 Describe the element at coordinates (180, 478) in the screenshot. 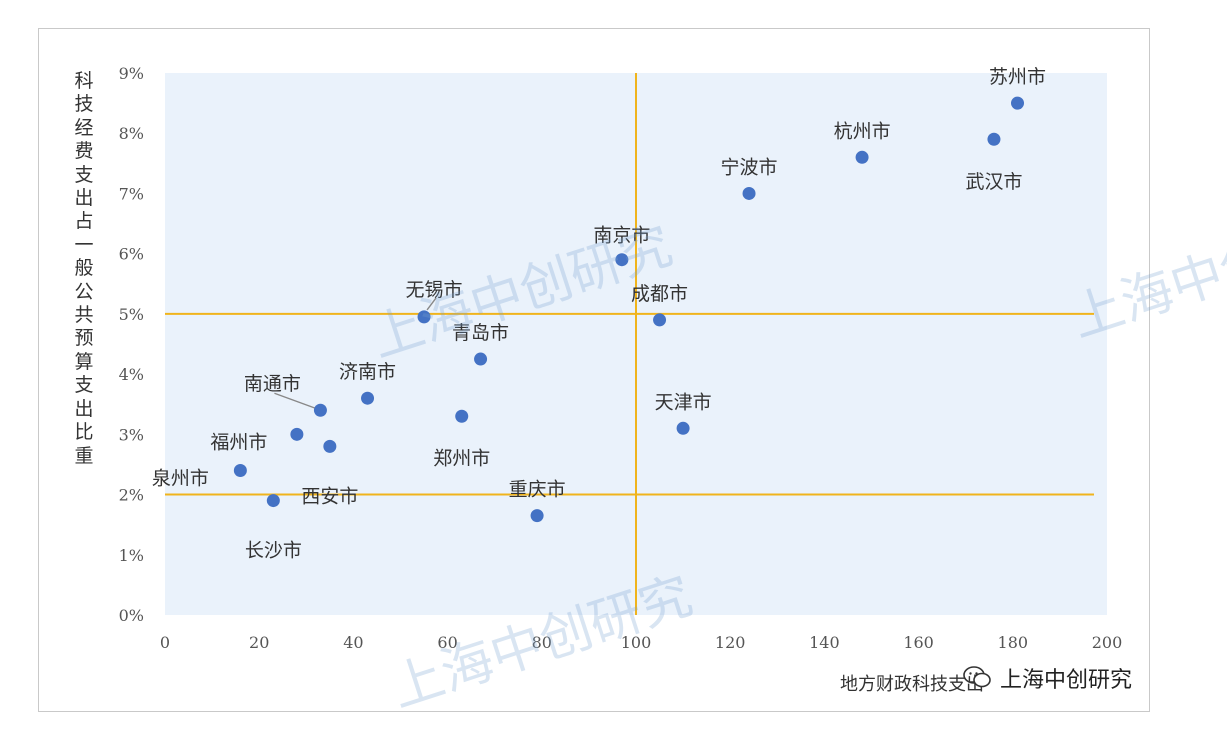

I see `point-label: 泉州市` at that location.